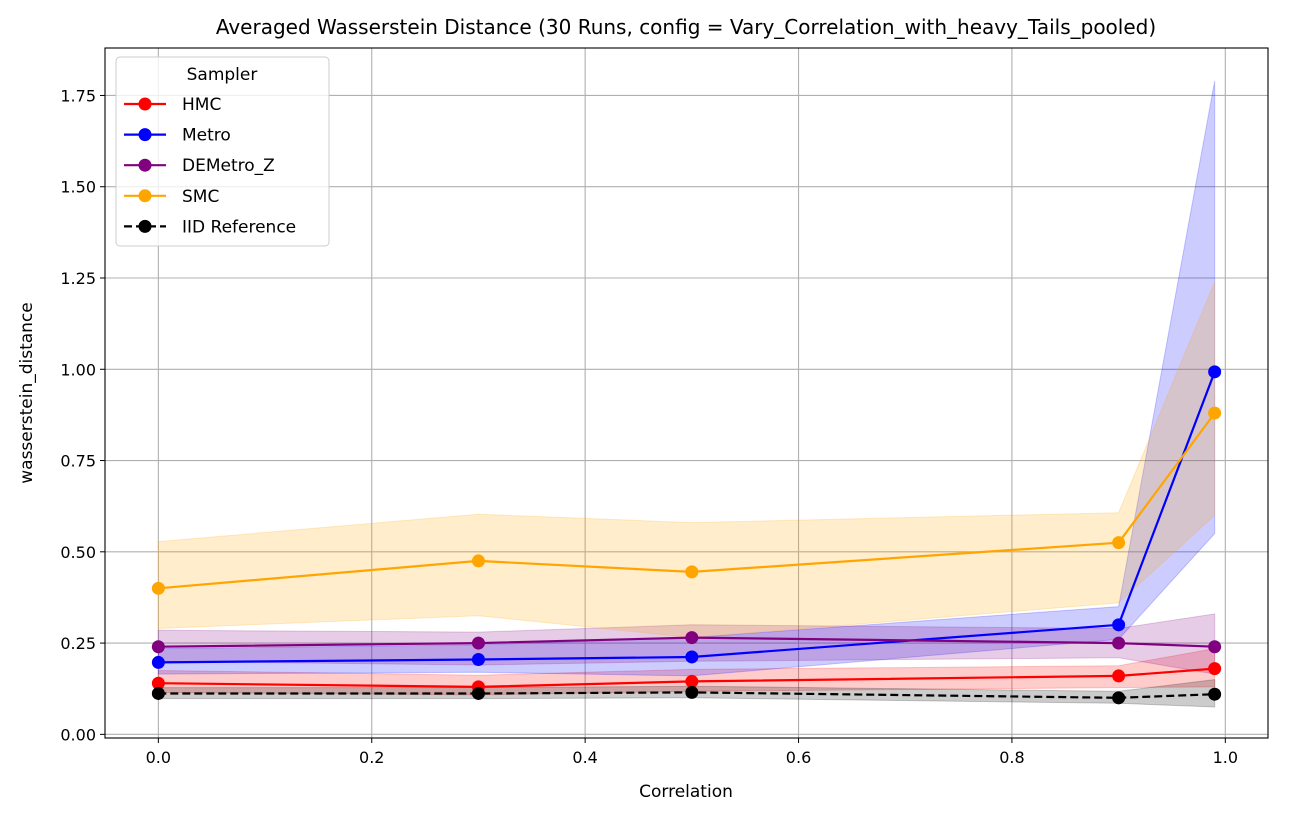 This screenshot has height=817, width=1290. What do you see at coordinates (206, 136) in the screenshot?
I see `legend-label-metro: Metro` at bounding box center [206, 136].